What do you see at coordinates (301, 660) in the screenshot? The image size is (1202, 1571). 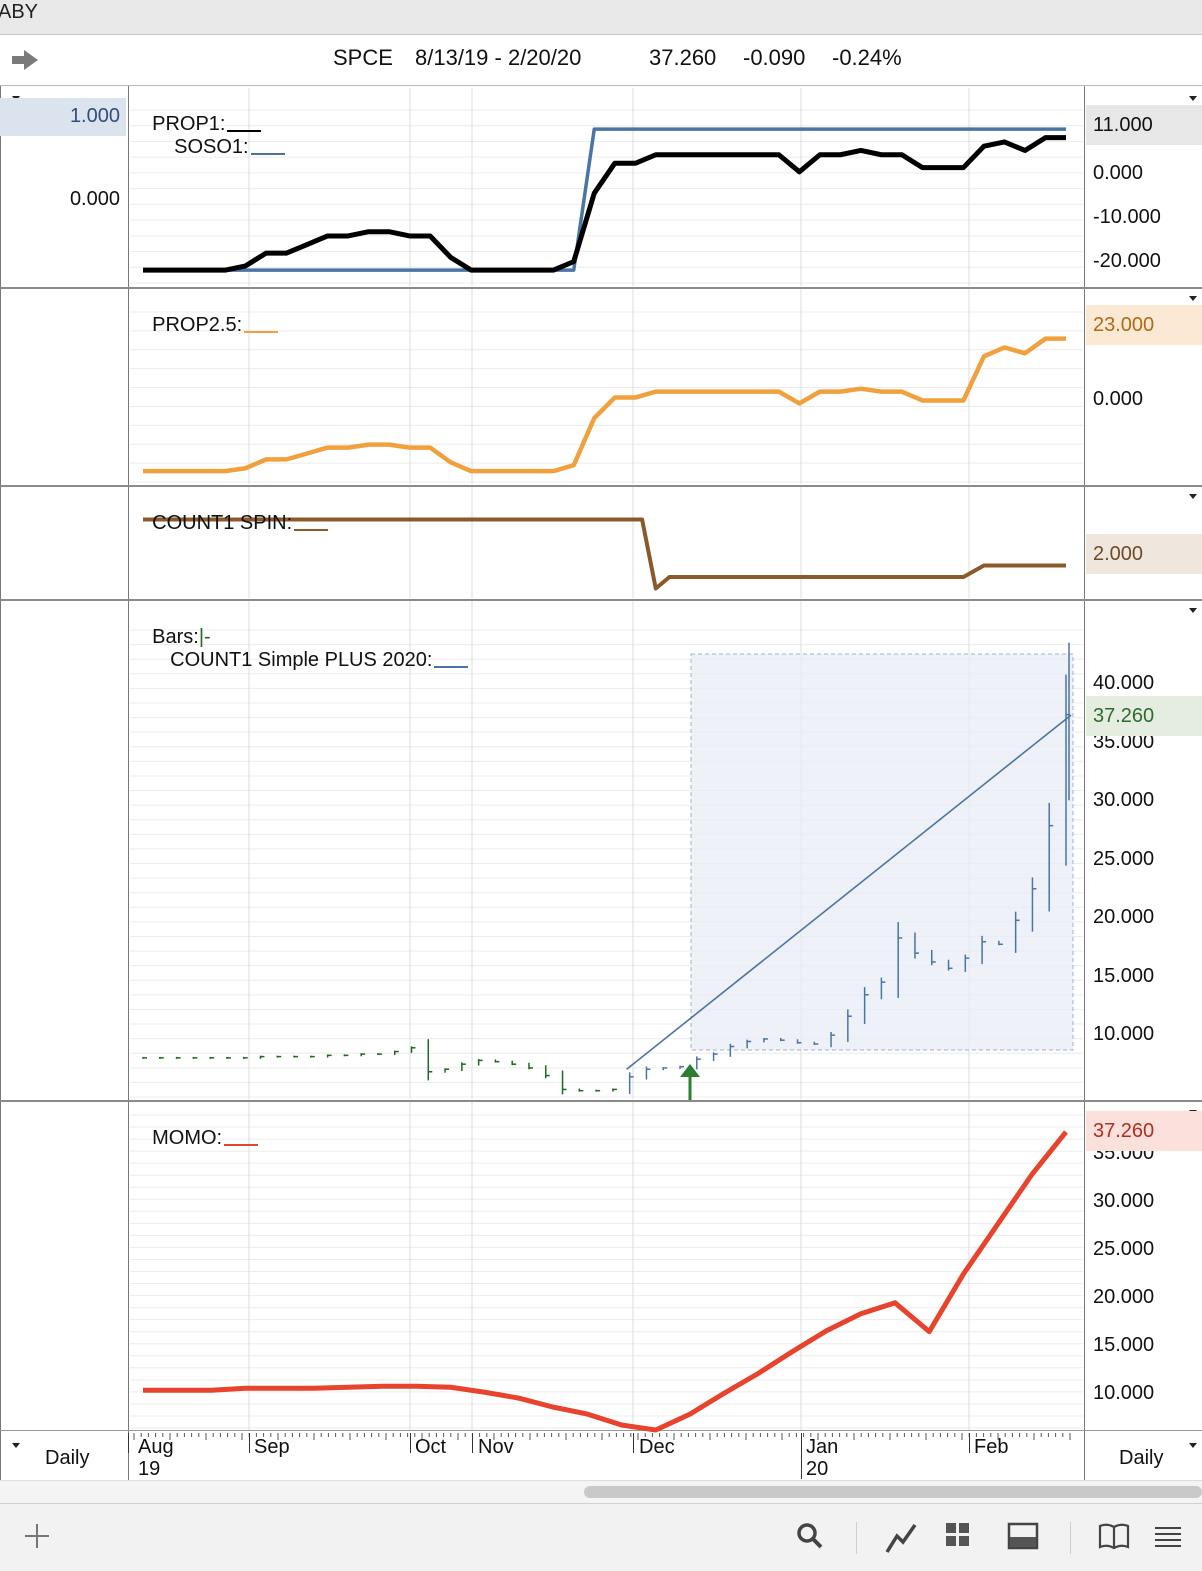 I see `count1-simple-label: COUNT1 Simple PLUS 2020:` at bounding box center [301, 660].